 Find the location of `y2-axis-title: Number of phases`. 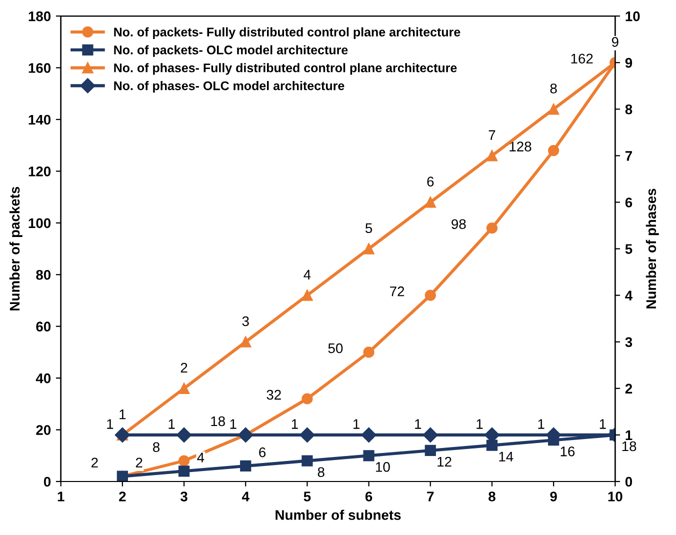

y2-axis-title: Number of phases is located at coordinates (652, 248).